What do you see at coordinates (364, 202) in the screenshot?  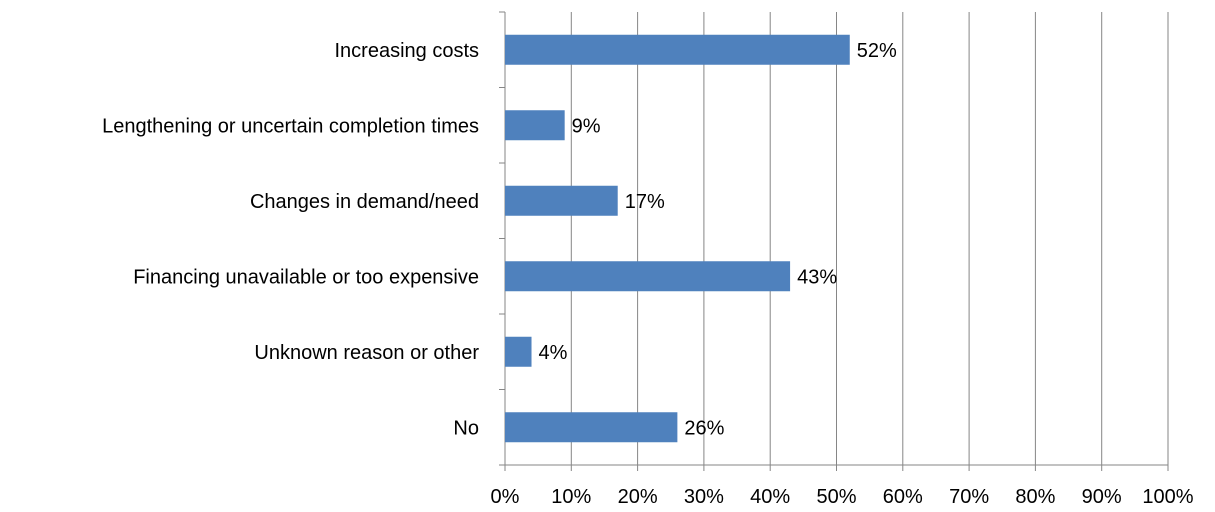 I see `category-label: Changes in demand/need` at bounding box center [364, 202].